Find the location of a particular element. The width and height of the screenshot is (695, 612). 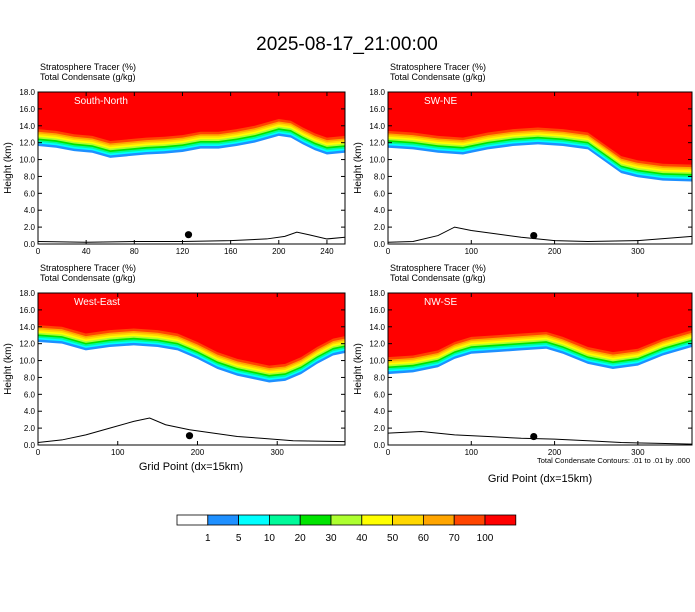

tracer-field-west-east is located at coordinates (191, 368).